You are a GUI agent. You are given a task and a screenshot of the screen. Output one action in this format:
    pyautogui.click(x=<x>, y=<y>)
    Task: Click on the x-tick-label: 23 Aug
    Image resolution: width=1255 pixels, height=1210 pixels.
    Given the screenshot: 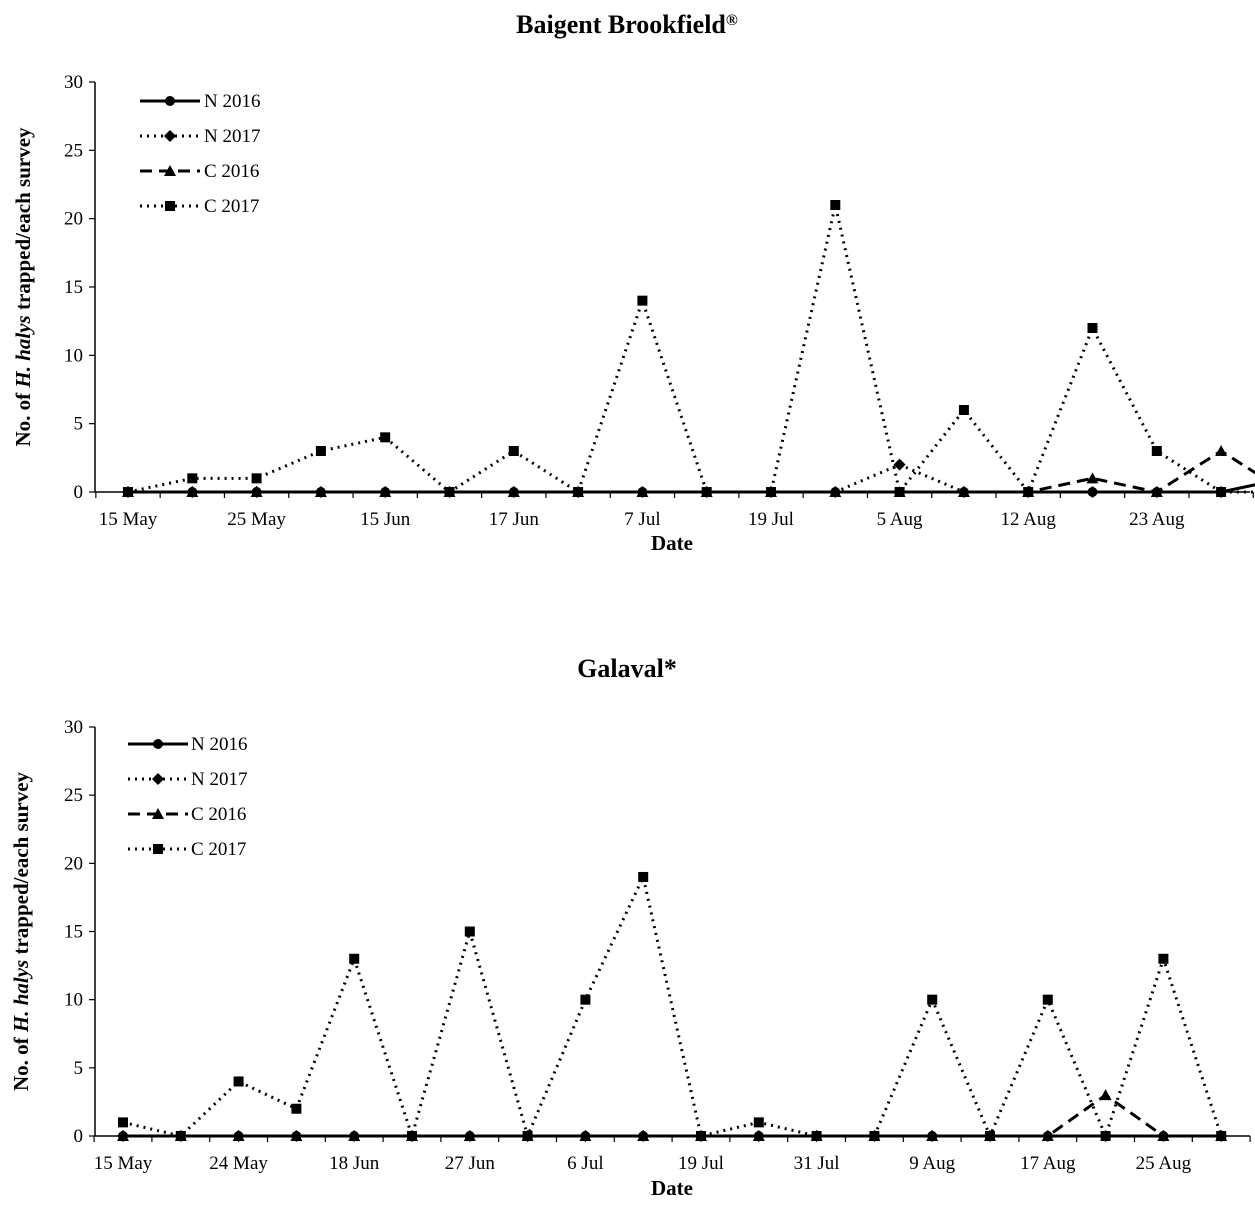 What is the action you would take?
    pyautogui.click(x=1157, y=519)
    